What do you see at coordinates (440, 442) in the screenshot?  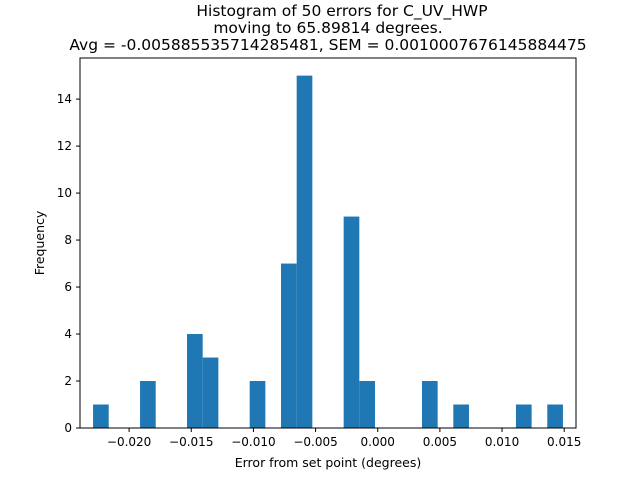 I see `x-tick-label-5: 0.005` at bounding box center [440, 442].